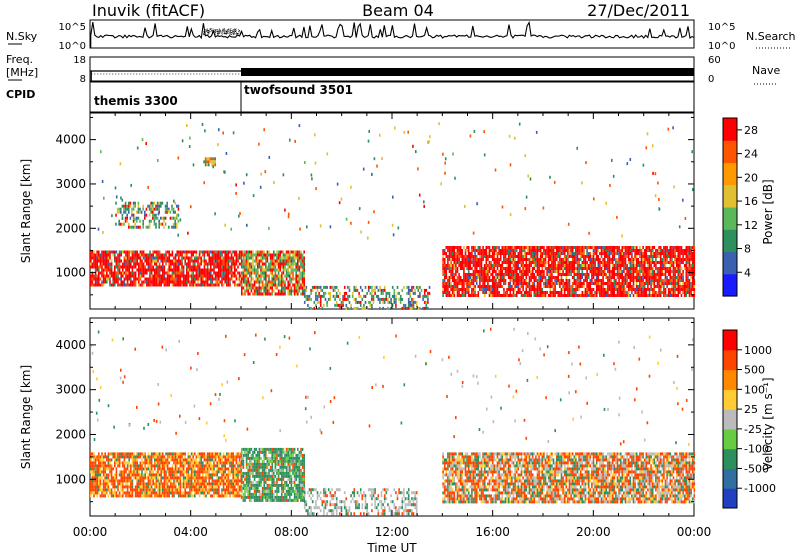 This screenshot has width=800, height=558. What do you see at coordinates (70, 140) in the screenshot?
I see `y-tick-label: 4000` at bounding box center [70, 140].